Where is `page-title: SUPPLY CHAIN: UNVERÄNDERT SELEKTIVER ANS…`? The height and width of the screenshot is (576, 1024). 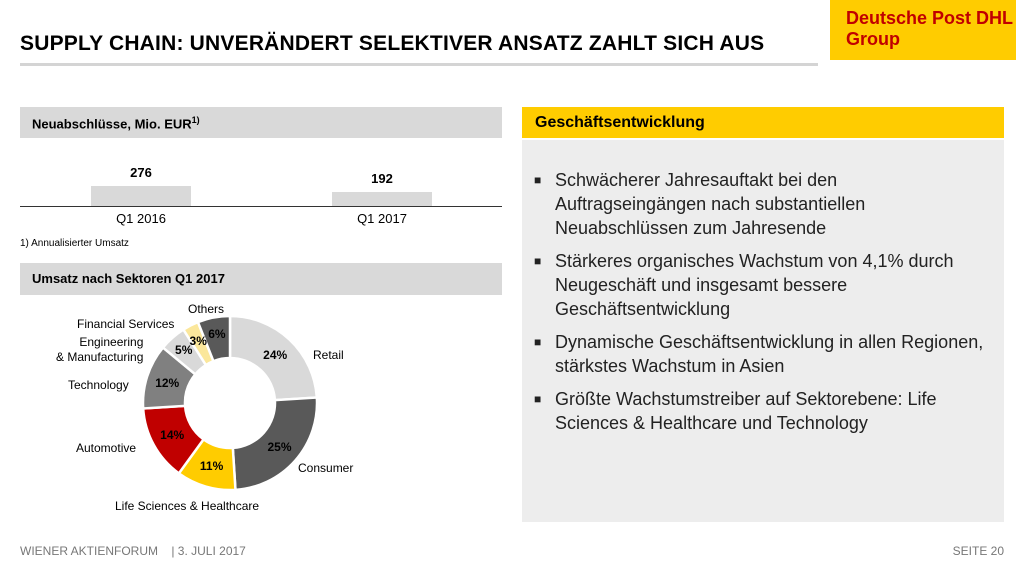
page-title: SUPPLY CHAIN: UNVERÄNDERT SELEKTIVER ANS… is located at coordinates (392, 43).